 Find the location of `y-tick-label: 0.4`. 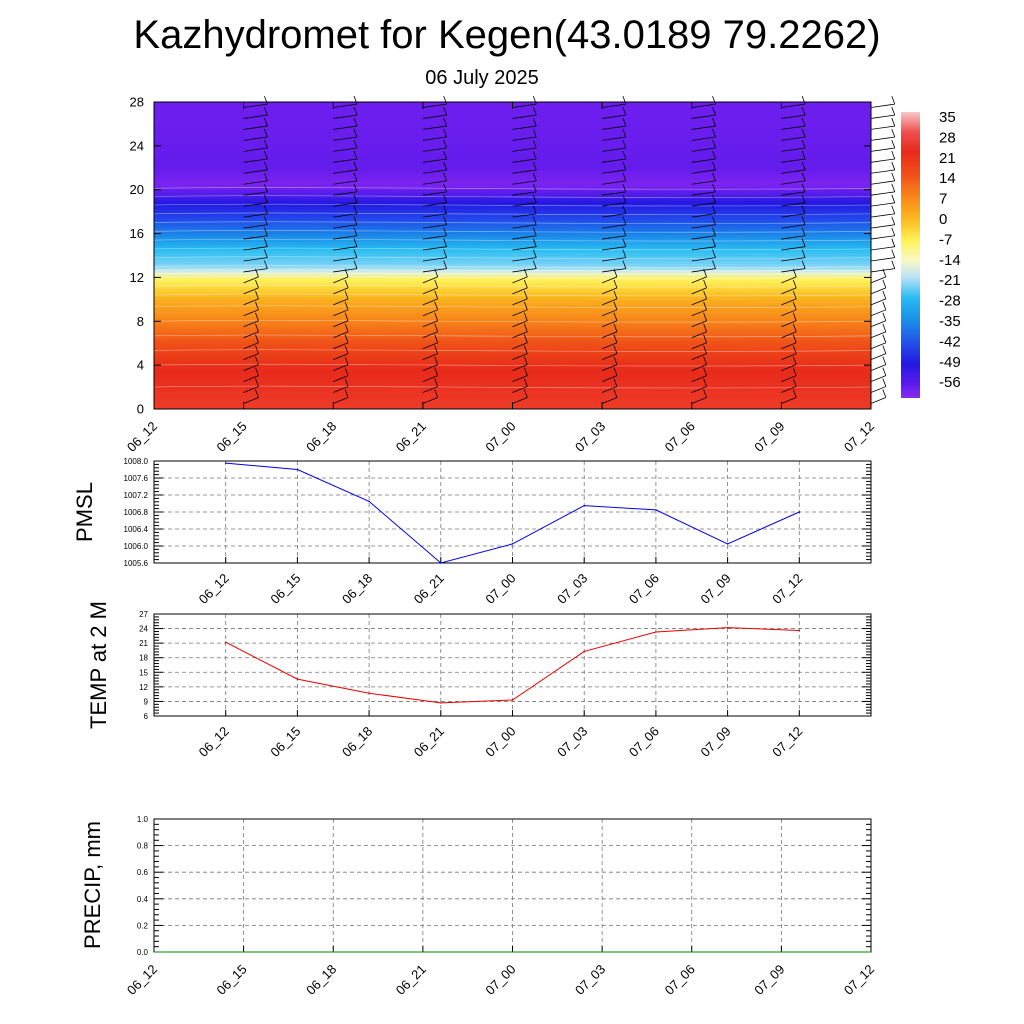

y-tick-label: 0.4 is located at coordinates (143, 899).